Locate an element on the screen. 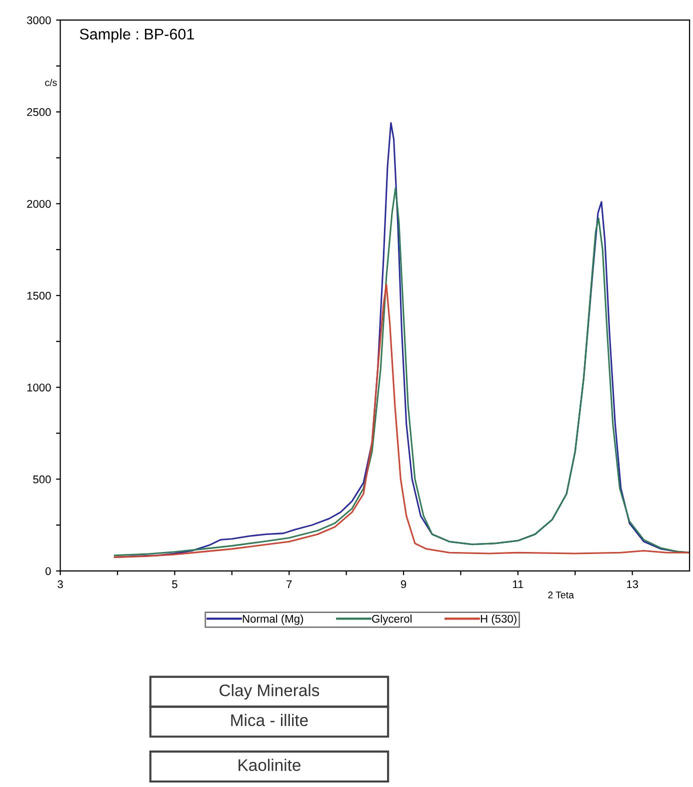 This screenshot has width=693, height=787. x-tick-label: 3 is located at coordinates (60, 584).